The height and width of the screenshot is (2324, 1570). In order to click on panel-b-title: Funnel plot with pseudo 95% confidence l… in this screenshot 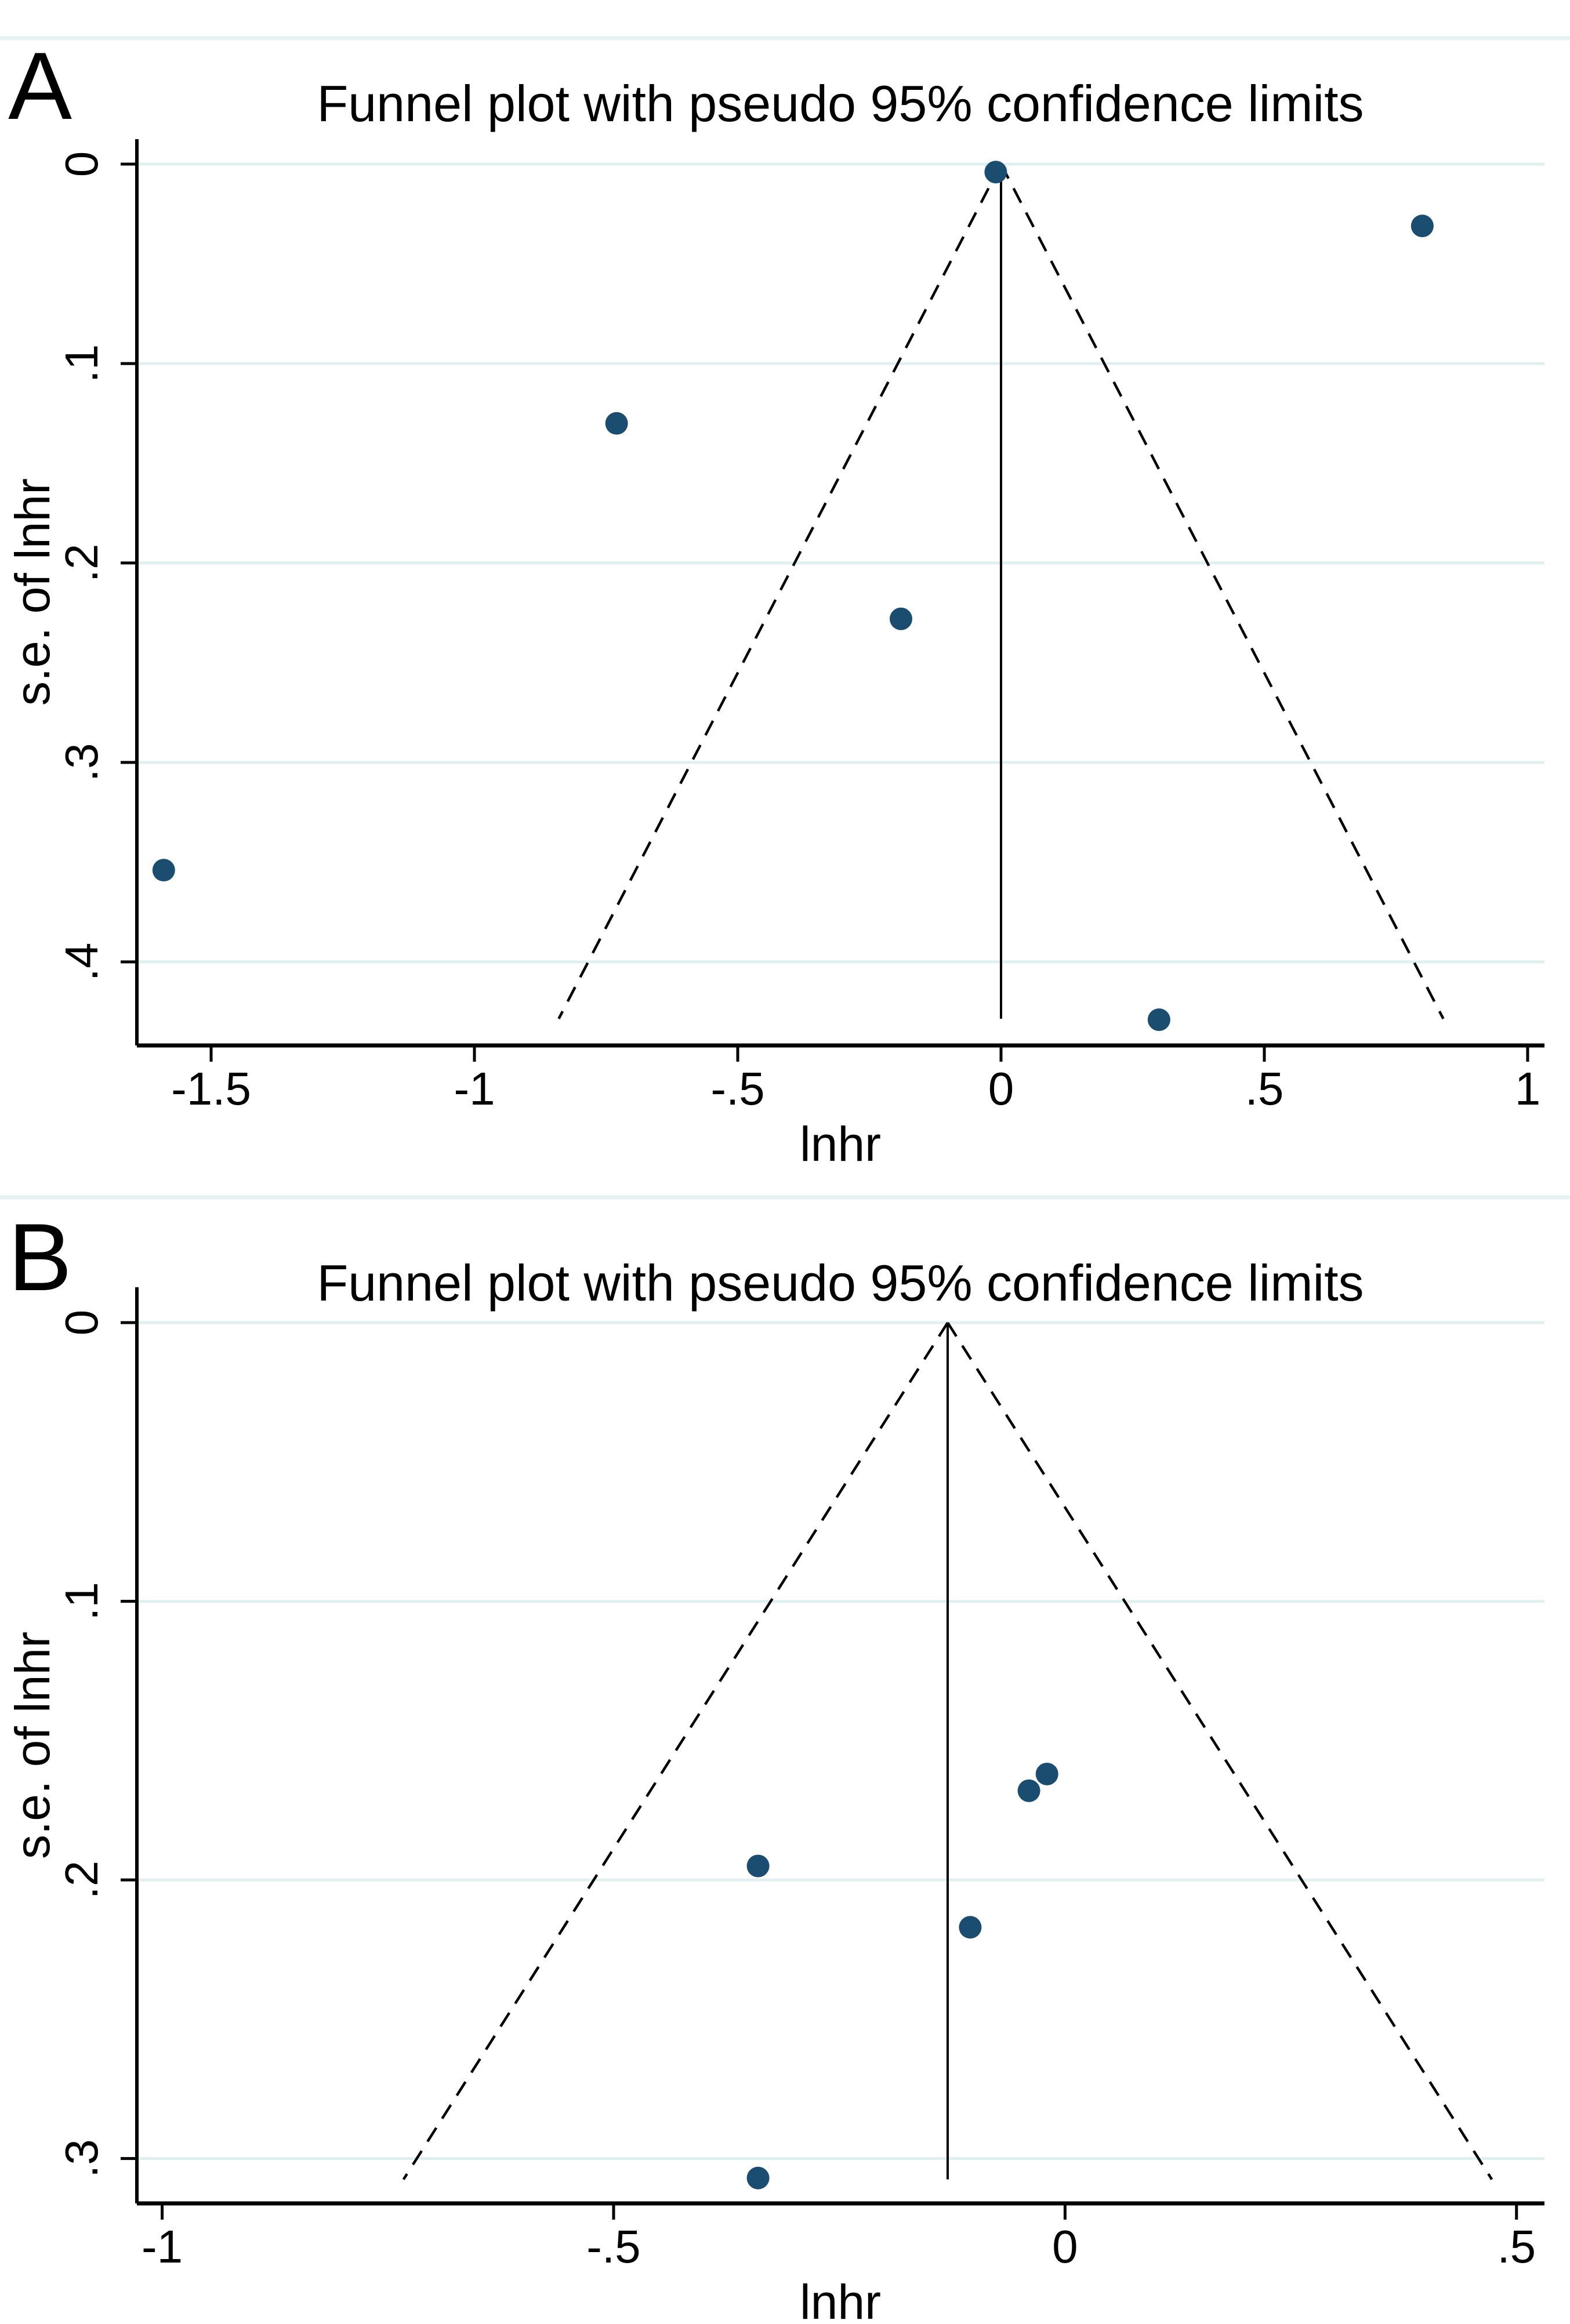, I will do `click(840, 1283)`.